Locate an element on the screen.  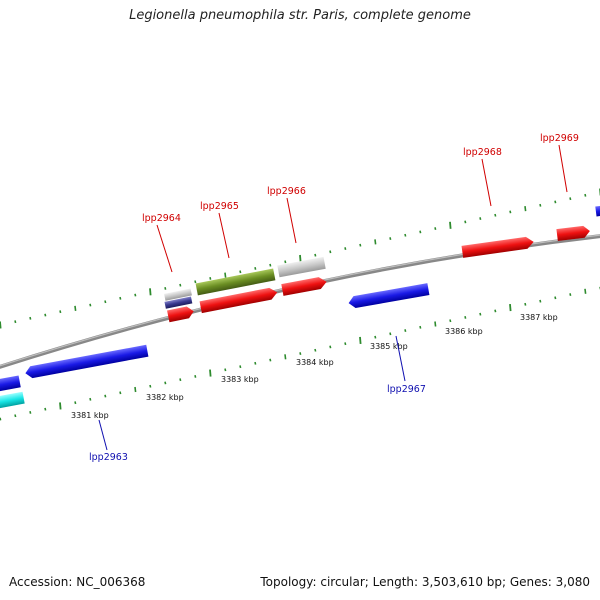
leader-line-lpp2966 is located at coordinates (291, 220).